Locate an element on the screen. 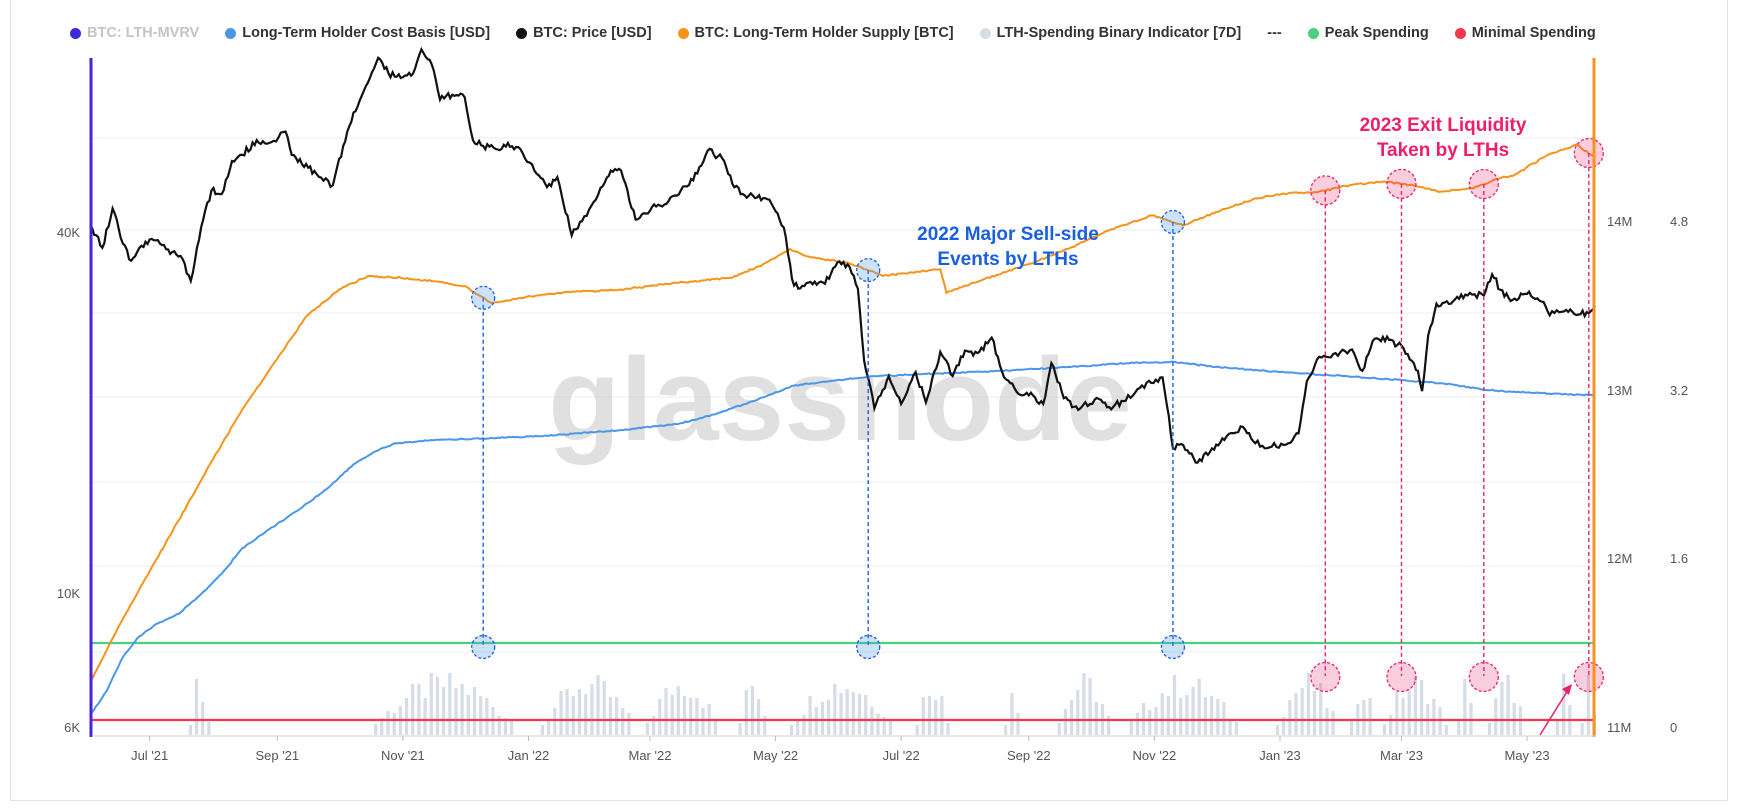  legend-item: LTH-Spending Binary Indicator [7D] is located at coordinates (1110, 33).